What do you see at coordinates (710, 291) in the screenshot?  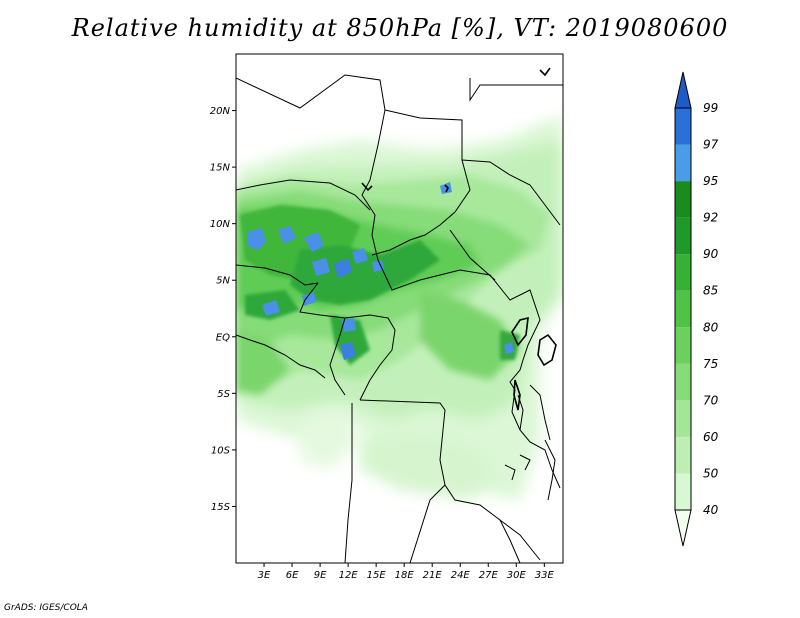 I see `colorbar-label: 85` at bounding box center [710, 291].